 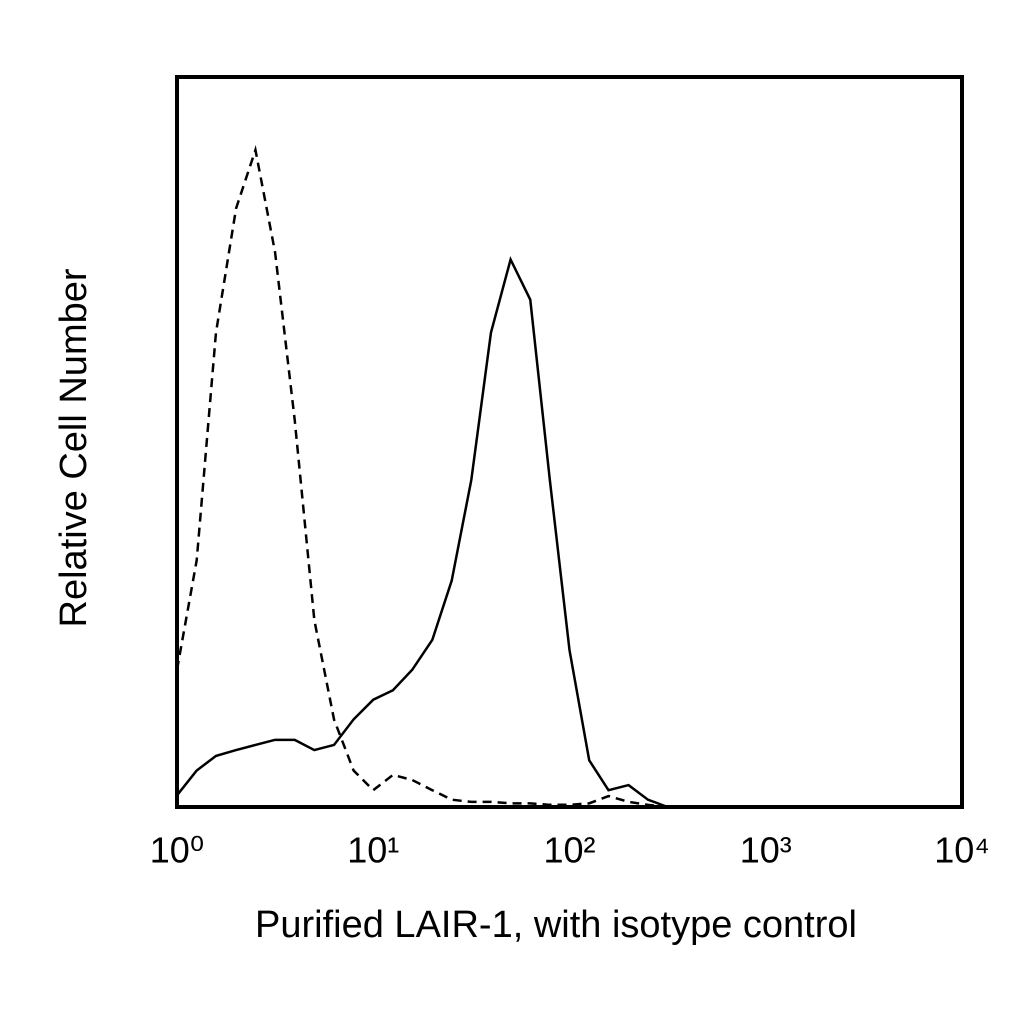 I want to click on x-tick-label: 10⁰, so click(x=177, y=850).